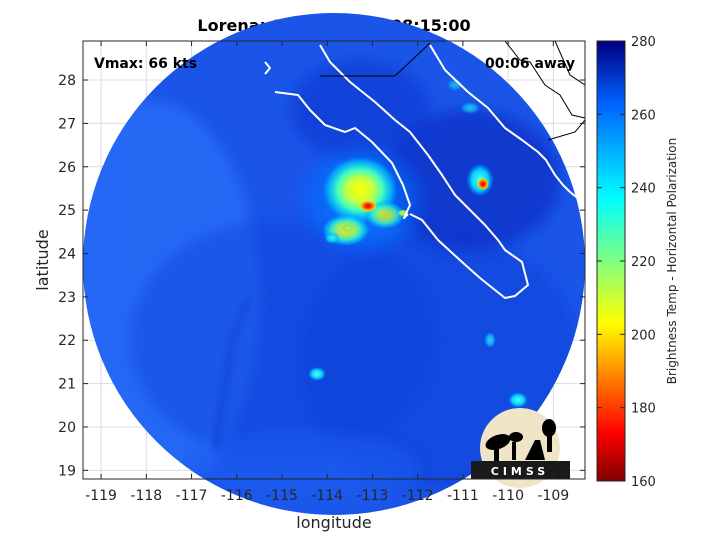 The image size is (720, 540). I want to click on y-tick-label: 27, so click(67, 124).